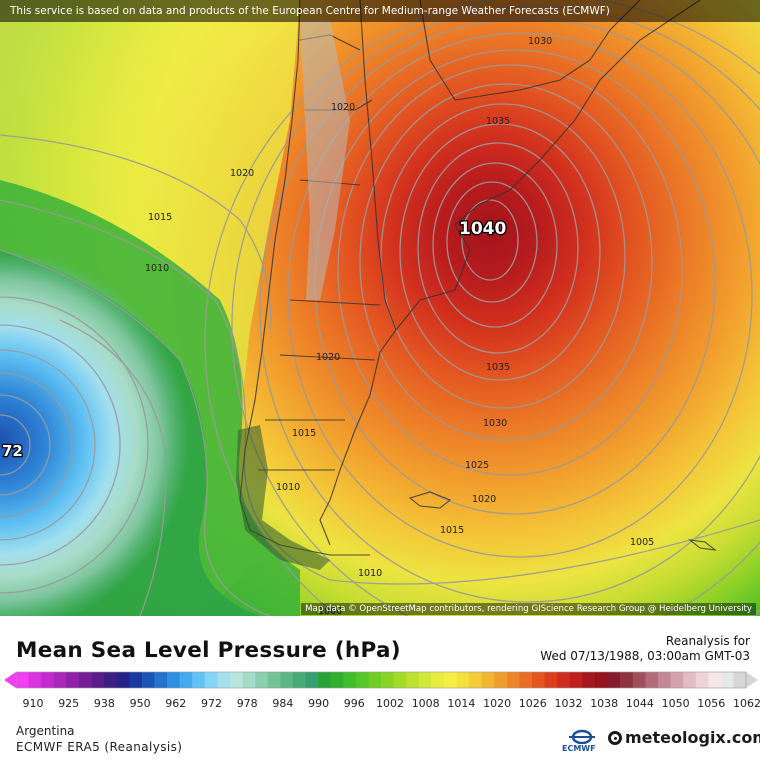 The height and width of the screenshot is (760, 760). I want to click on scale-tick-label: 990, so click(318, 703).